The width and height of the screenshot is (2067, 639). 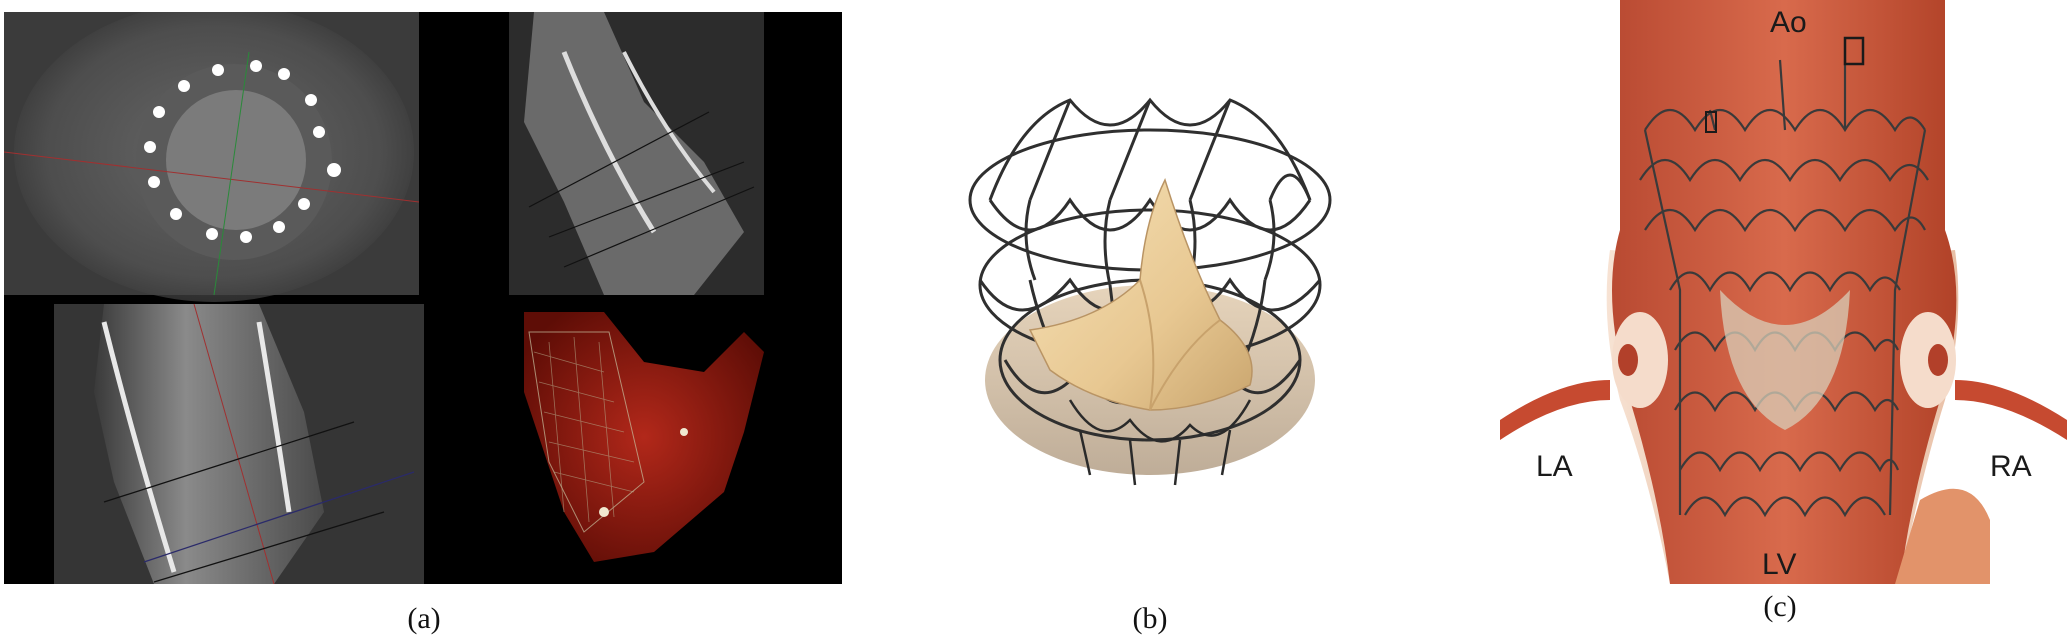 What do you see at coordinates (1854, 51) in the screenshot?
I see `radiopaque-marker` at bounding box center [1854, 51].